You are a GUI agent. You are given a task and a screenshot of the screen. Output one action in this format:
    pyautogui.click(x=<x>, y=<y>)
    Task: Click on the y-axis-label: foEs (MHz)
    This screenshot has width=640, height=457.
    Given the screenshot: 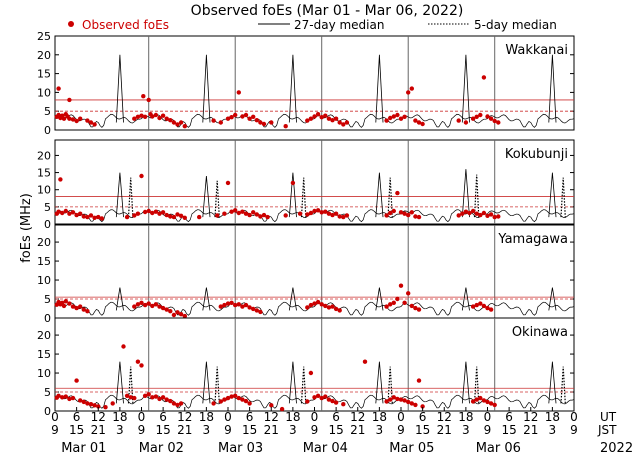 What is the action you would take?
    pyautogui.click(x=26, y=228)
    